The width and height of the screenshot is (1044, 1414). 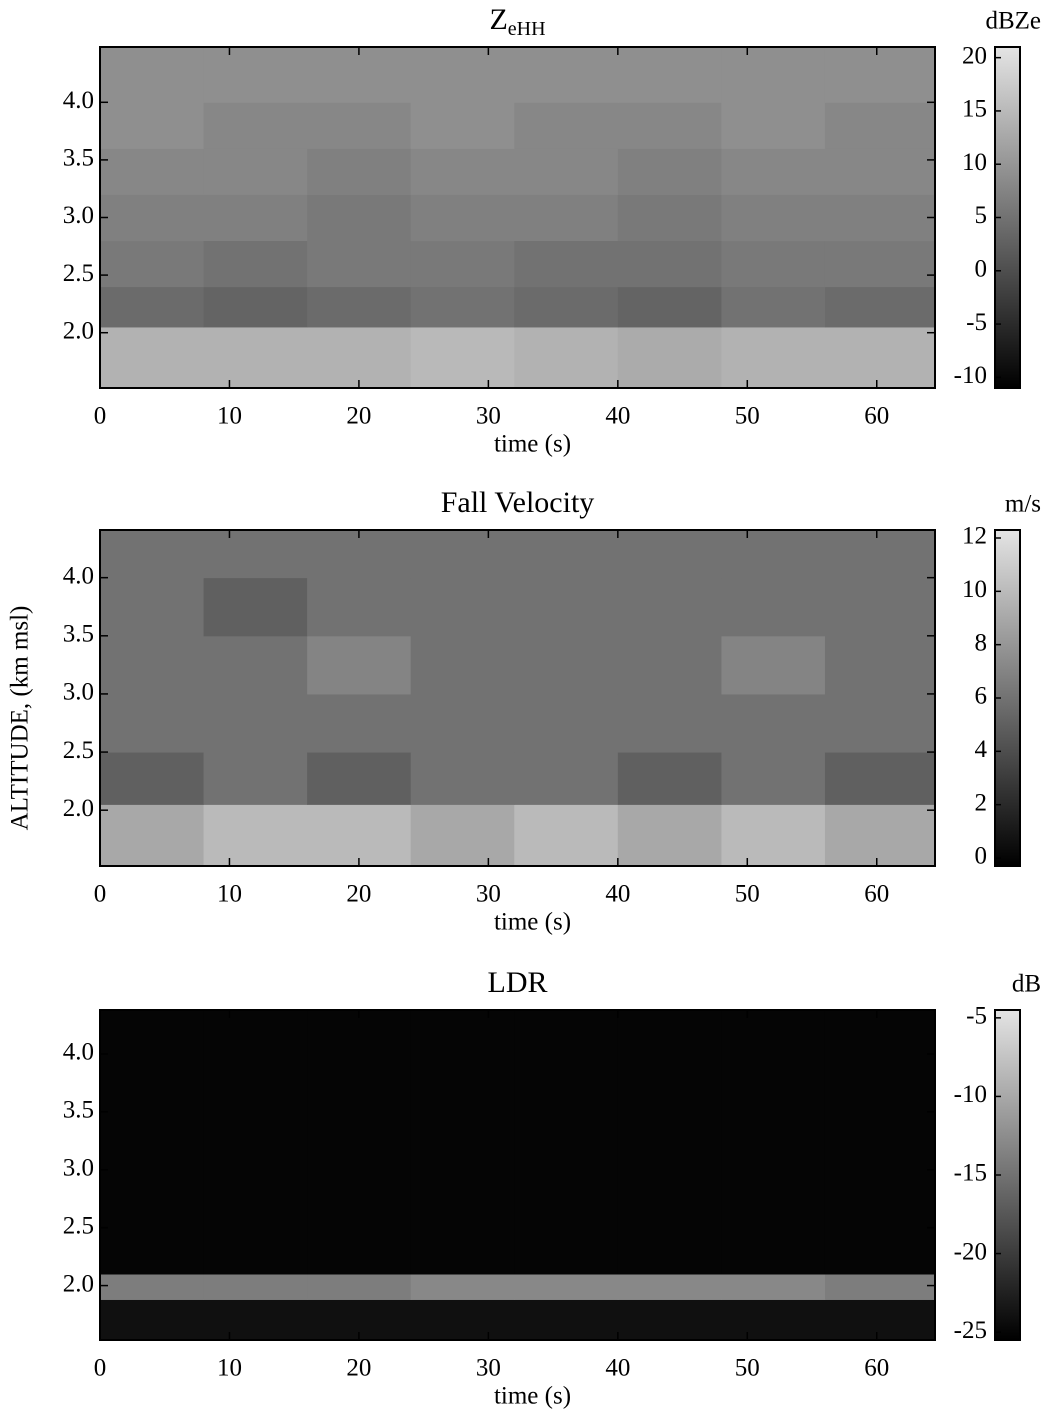 What do you see at coordinates (974, 162) in the screenshot?
I see `colorbar-tick-label: 10` at bounding box center [974, 162].